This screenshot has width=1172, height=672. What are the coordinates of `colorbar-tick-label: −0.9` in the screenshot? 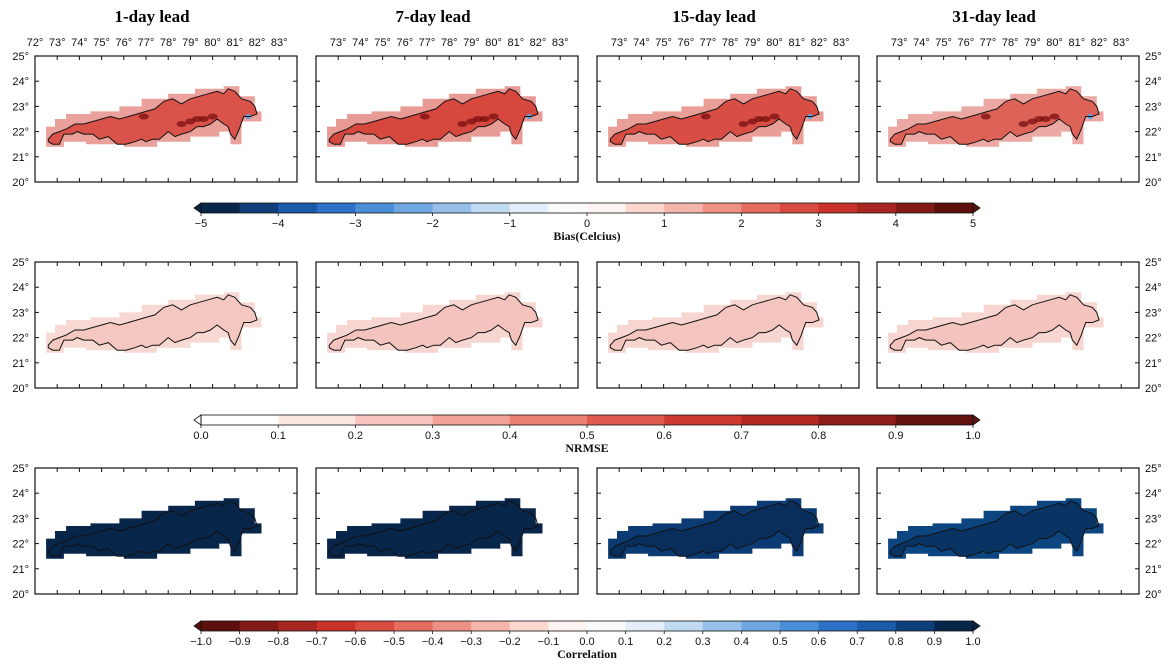 It's located at (240, 642).